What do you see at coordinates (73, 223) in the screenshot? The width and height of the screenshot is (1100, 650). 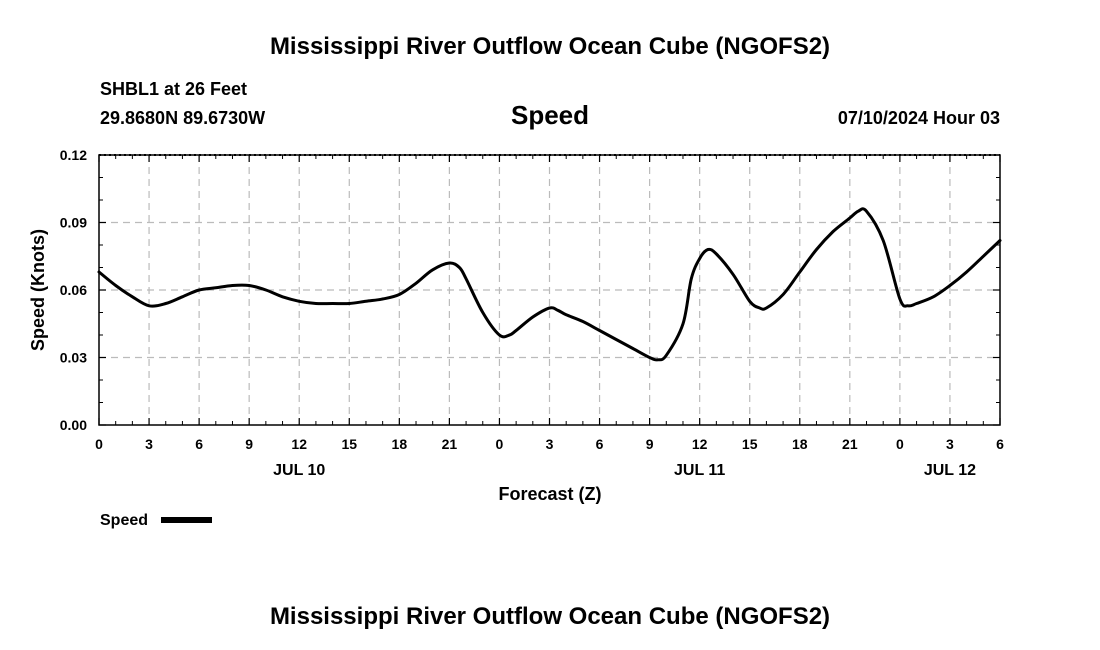 I see `y-tick-label: 0.09` at bounding box center [73, 223].